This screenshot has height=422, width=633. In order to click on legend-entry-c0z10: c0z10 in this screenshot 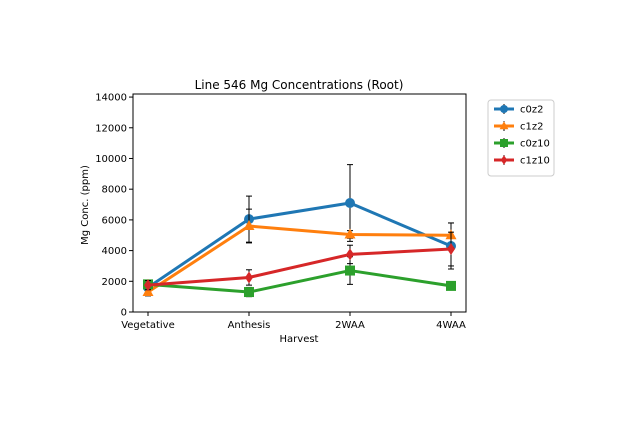, I will do `click(522, 144)`.